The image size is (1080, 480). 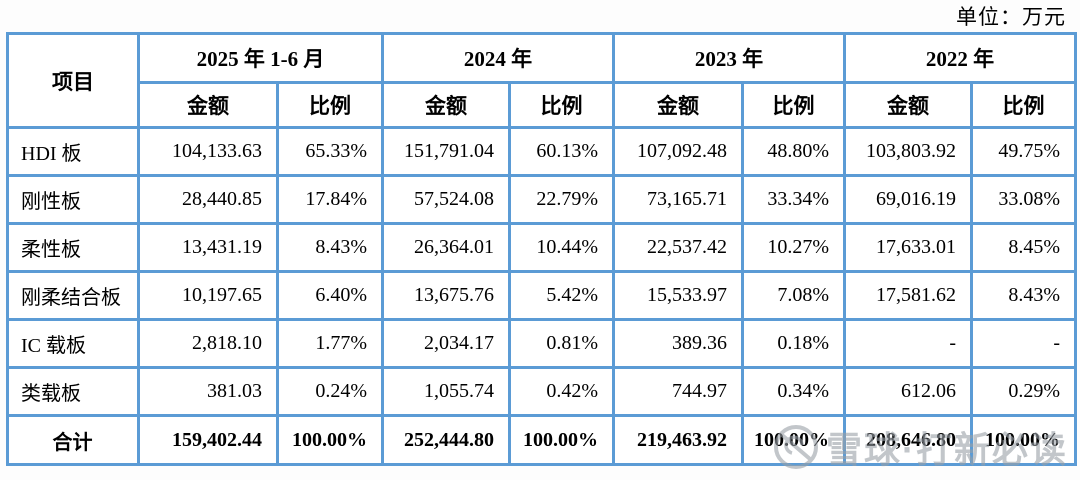 I want to click on cell-2024-amount: 26,364.01, so click(x=446, y=247).